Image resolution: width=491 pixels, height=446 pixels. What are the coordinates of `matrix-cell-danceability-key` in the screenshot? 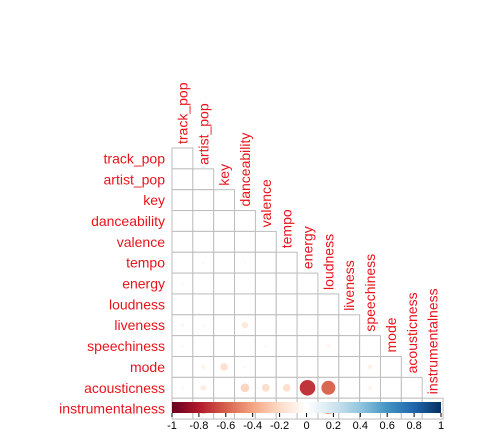 It's located at (224, 221).